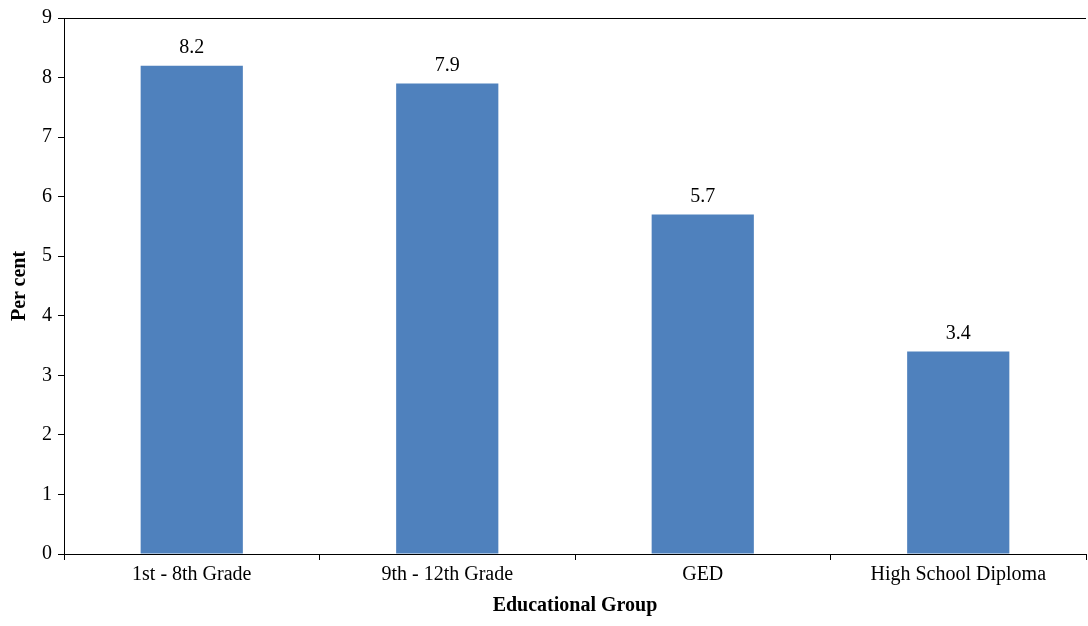  What do you see at coordinates (192, 573) in the screenshot?
I see `x-tick-label: 1st - 8th Grade` at bounding box center [192, 573].